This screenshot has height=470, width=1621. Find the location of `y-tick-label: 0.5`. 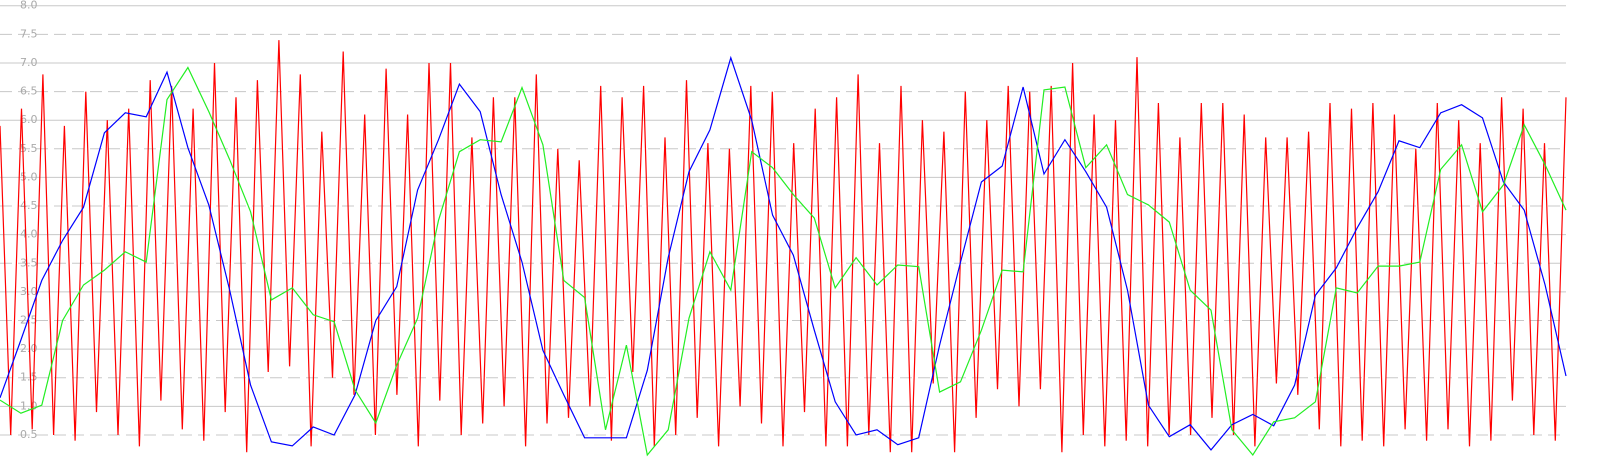

y-tick-label: 0.5 is located at coordinates (29, 434).